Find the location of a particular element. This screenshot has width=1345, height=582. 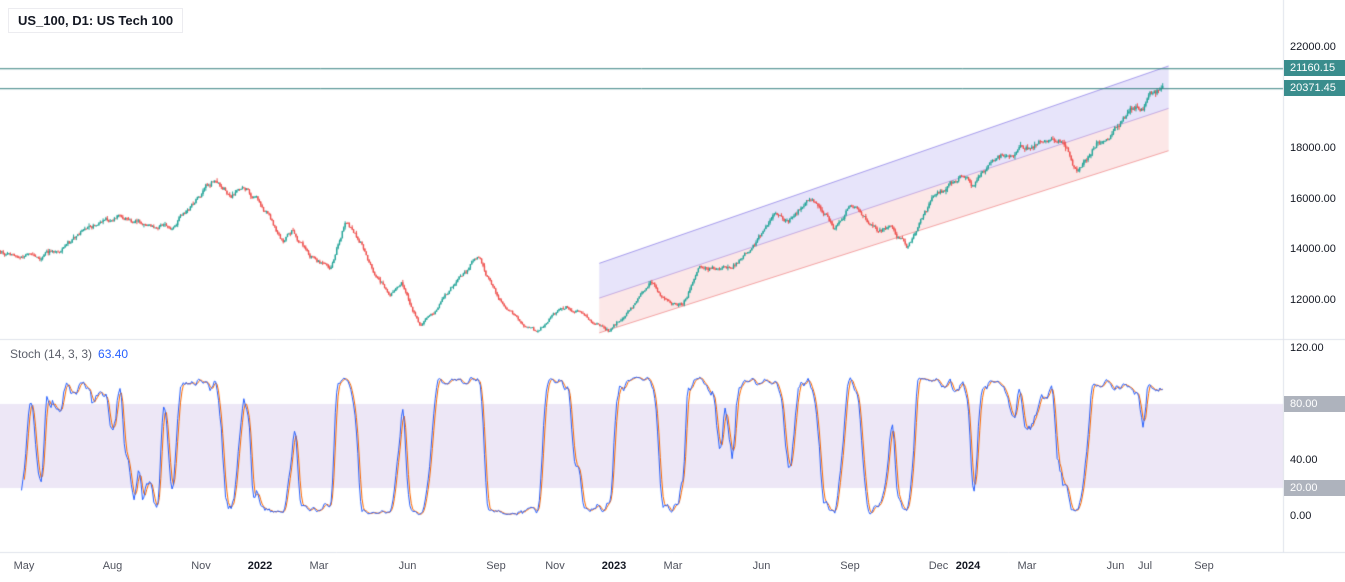

stoch-indicator-value: 63.40 is located at coordinates (113, 354).